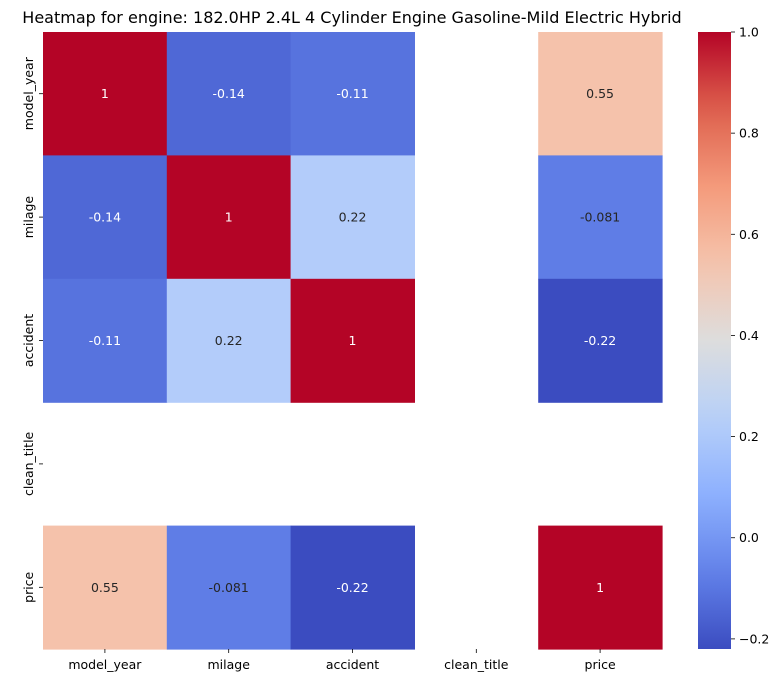 This screenshot has height=682, width=784. What do you see at coordinates (754, 638) in the screenshot?
I see `colorbar-tick-label: −0.2` at bounding box center [754, 638].